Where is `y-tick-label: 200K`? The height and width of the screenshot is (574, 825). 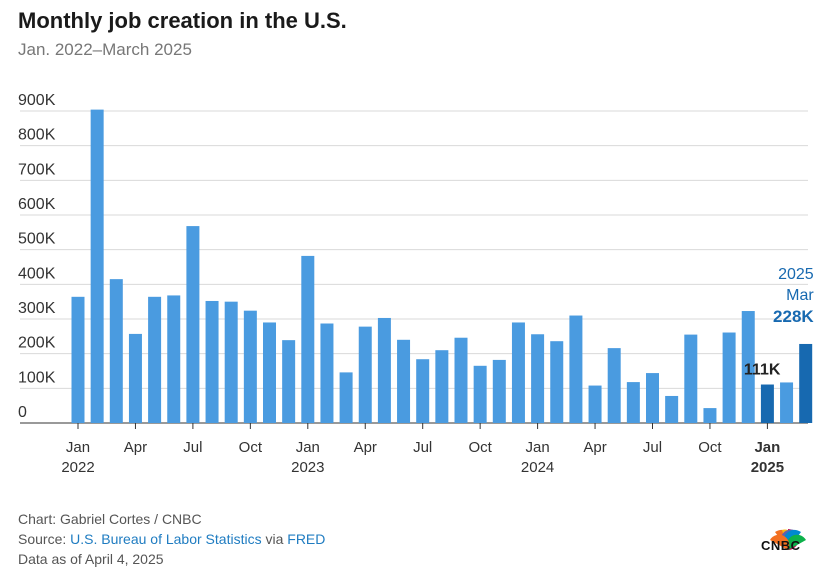
y-tick-label: 200K is located at coordinates (37, 343).